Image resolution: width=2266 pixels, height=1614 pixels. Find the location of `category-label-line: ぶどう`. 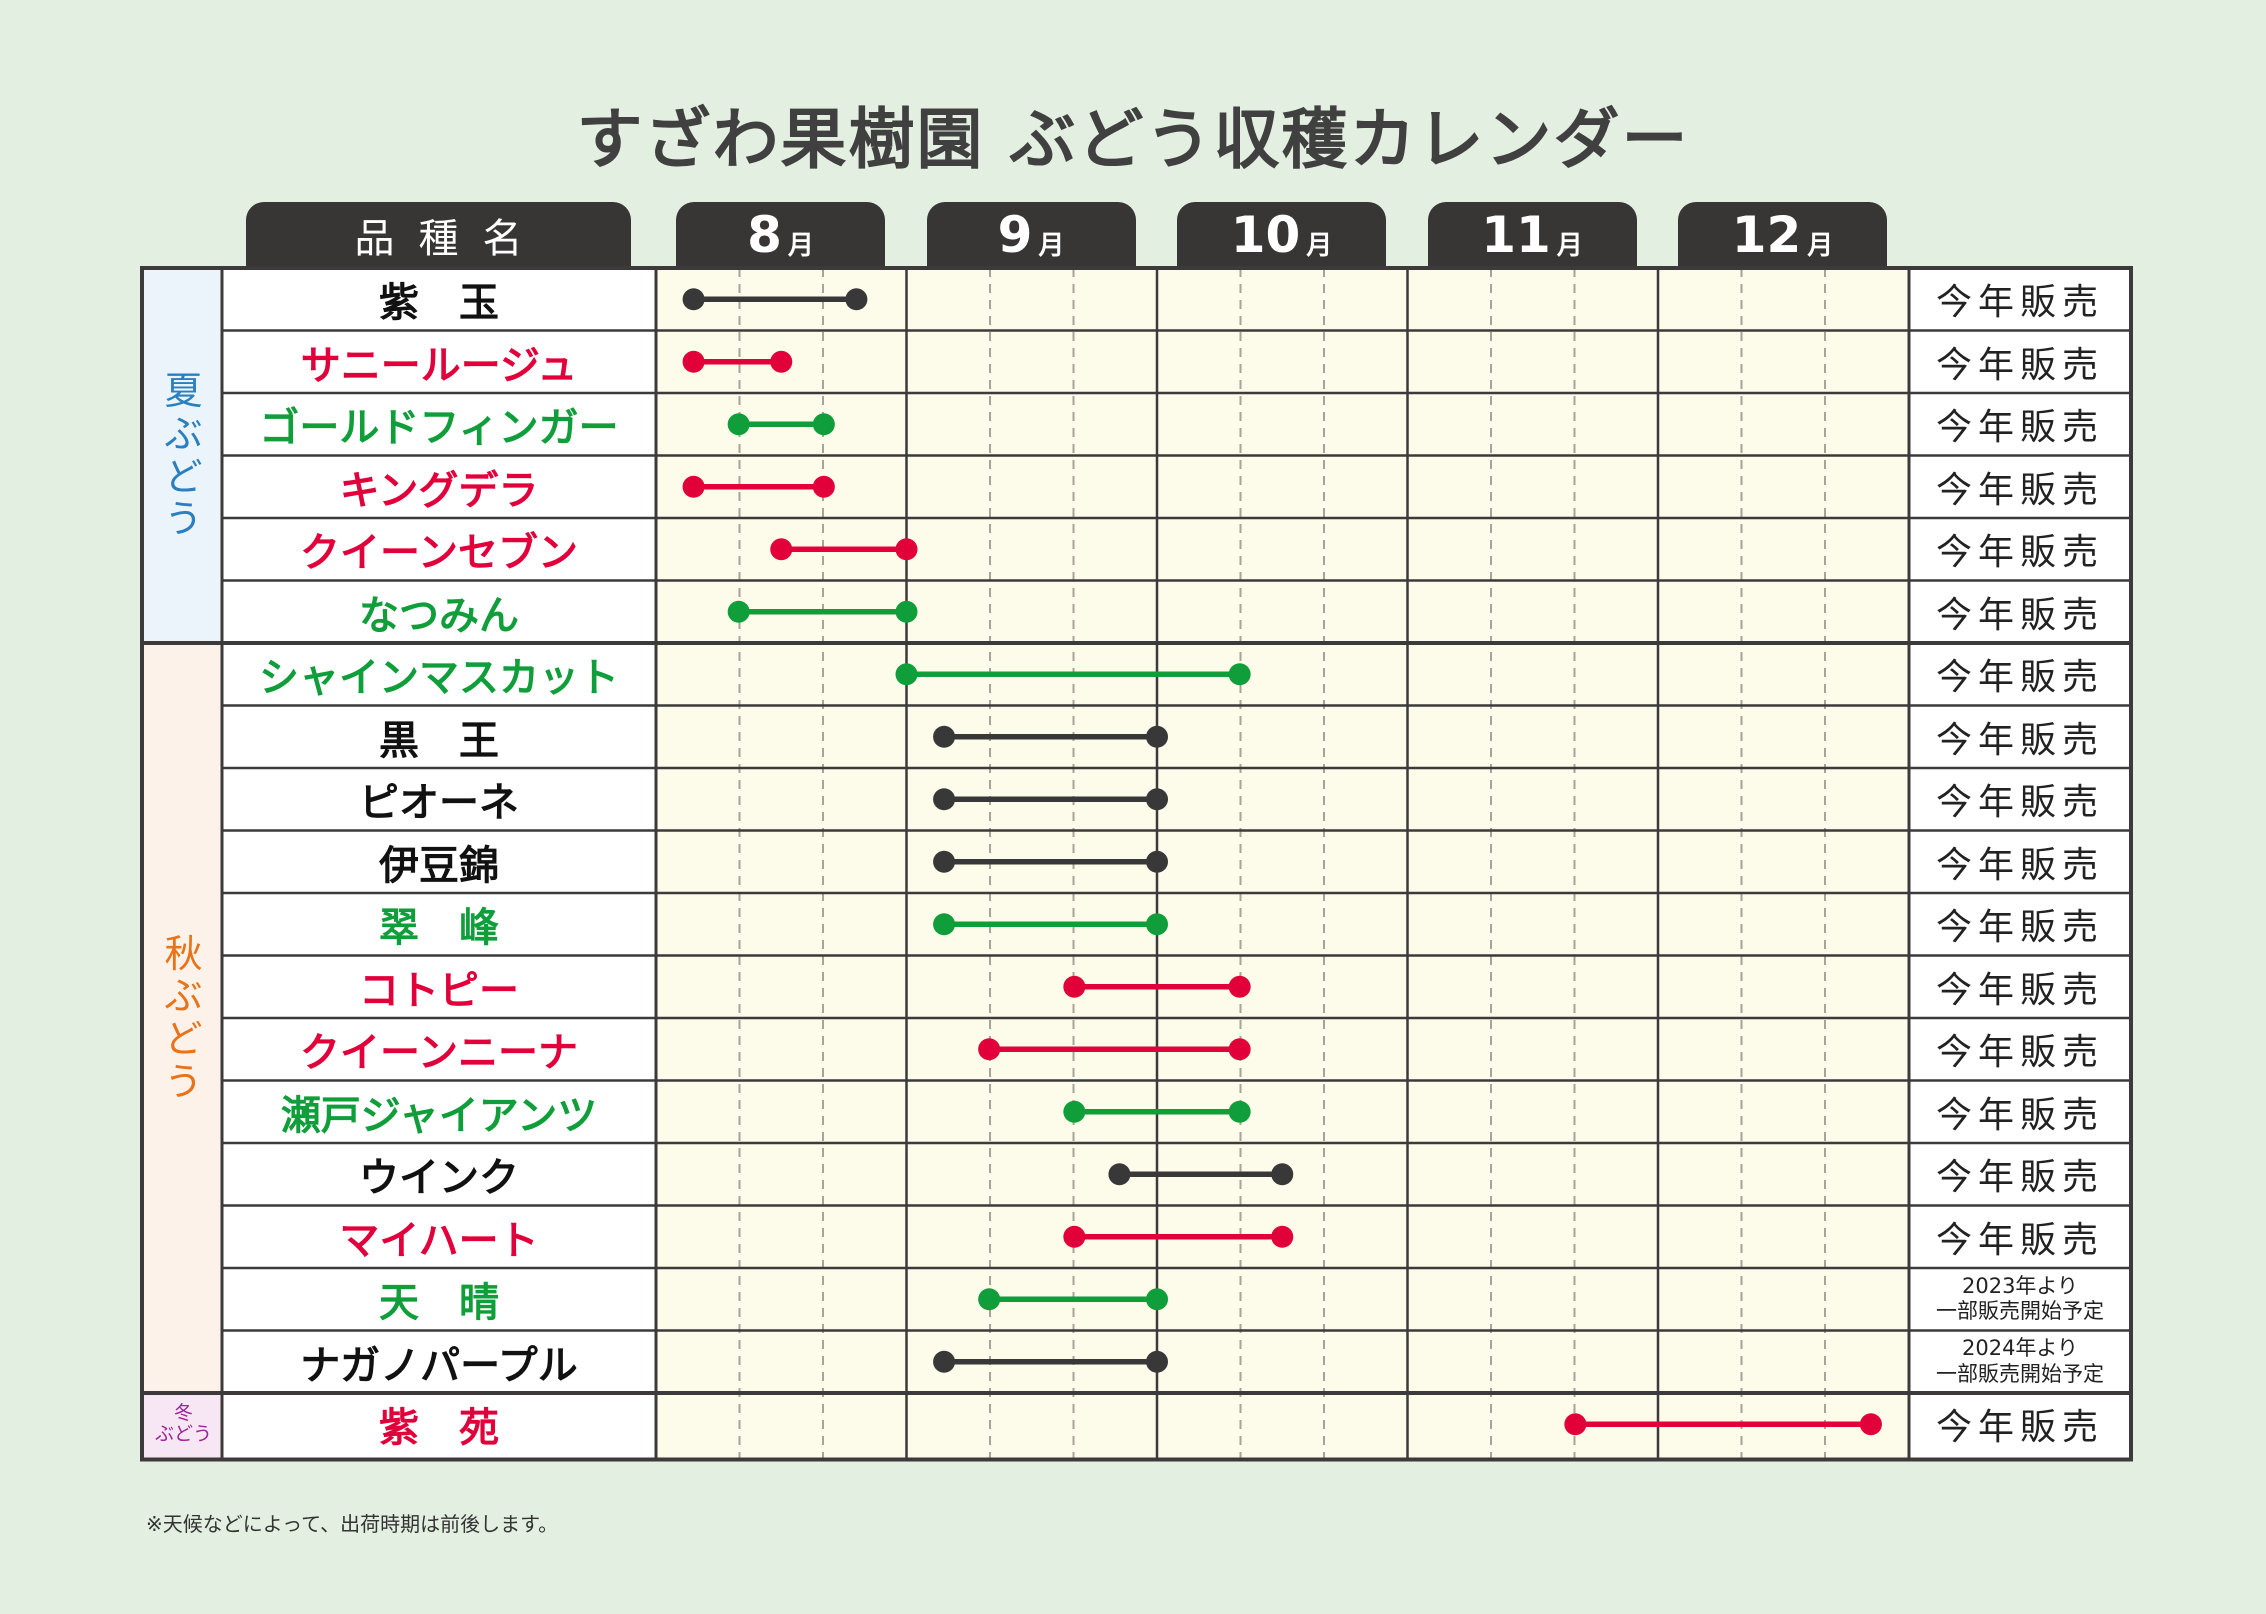

category-label-line: ぶどう is located at coordinates (183, 1434).